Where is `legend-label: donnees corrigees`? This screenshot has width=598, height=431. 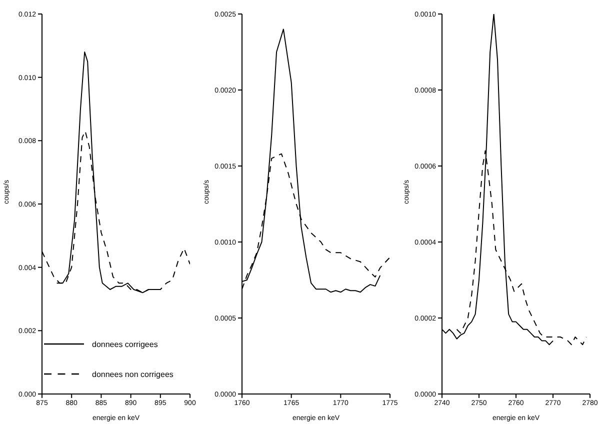 legend-label: donnees corrigees is located at coordinates (125, 344).